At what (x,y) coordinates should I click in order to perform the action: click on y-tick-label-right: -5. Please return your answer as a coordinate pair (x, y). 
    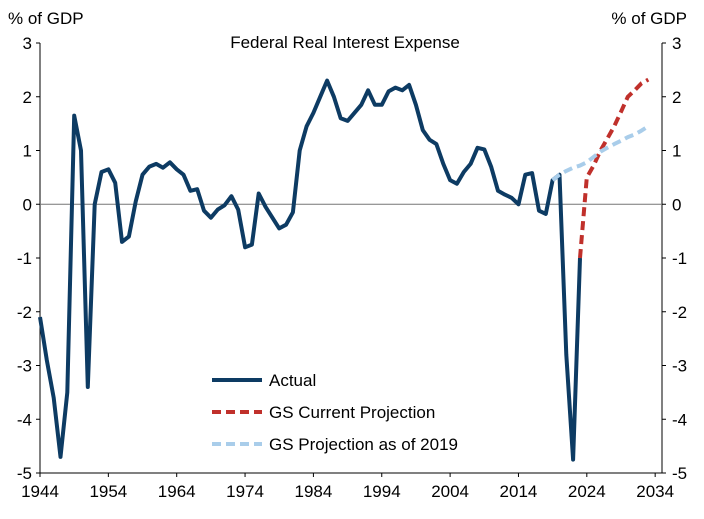
    Looking at the image, I should click on (679, 473).